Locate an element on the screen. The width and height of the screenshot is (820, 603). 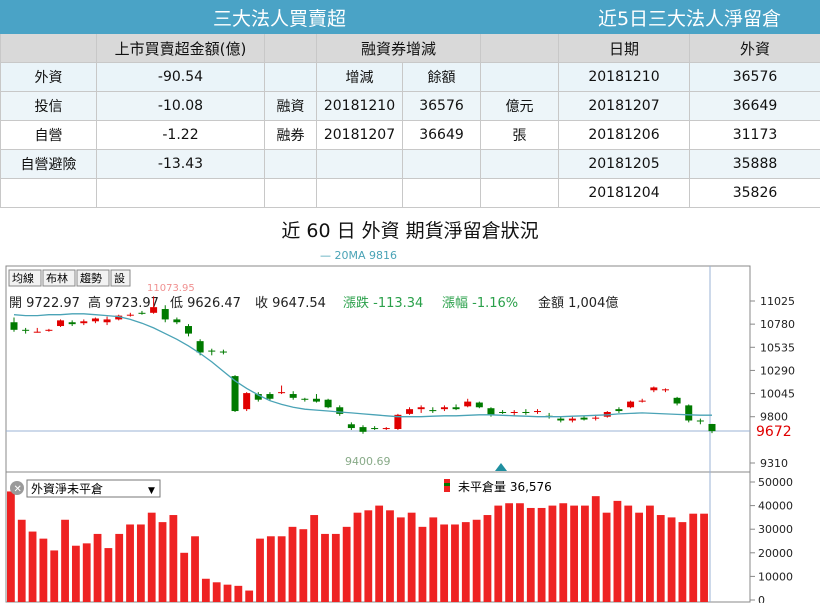
value-cell: 31173 is located at coordinates (754, 135).